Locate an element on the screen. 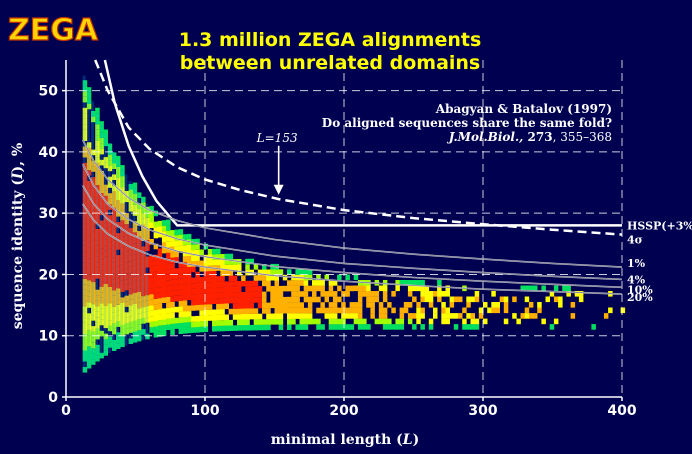 The image size is (692, 454). curve-label-6: 20% is located at coordinates (640, 297).